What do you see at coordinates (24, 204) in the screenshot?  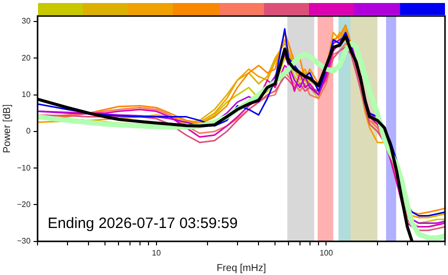 I see `y-tick-label: −20` at bounding box center [24, 204].